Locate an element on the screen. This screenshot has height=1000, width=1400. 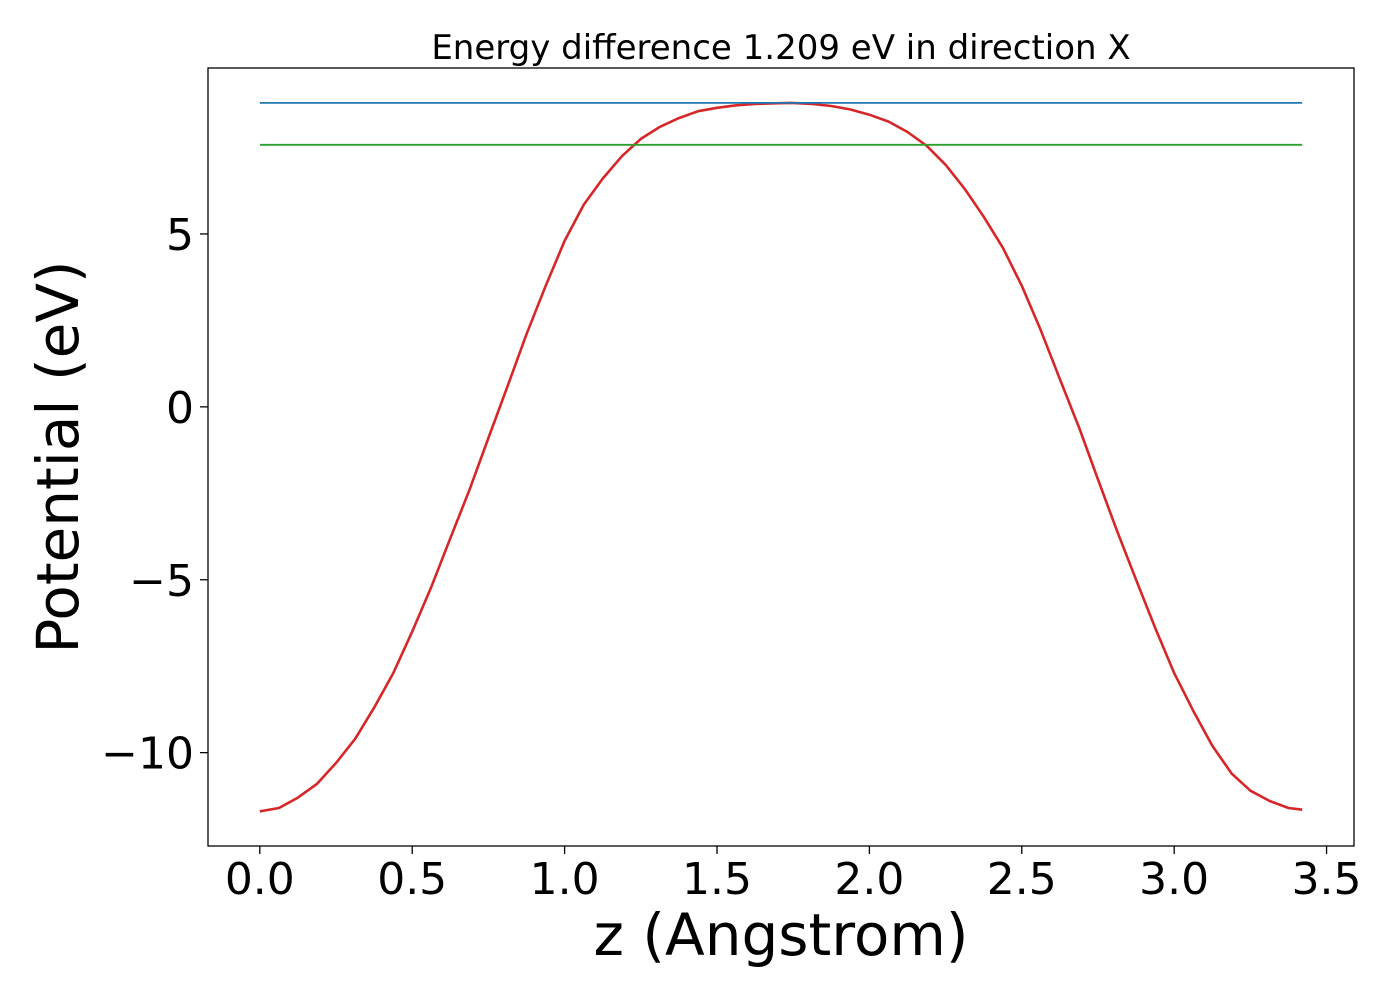
y-tick-label: −5 is located at coordinates (161, 581).